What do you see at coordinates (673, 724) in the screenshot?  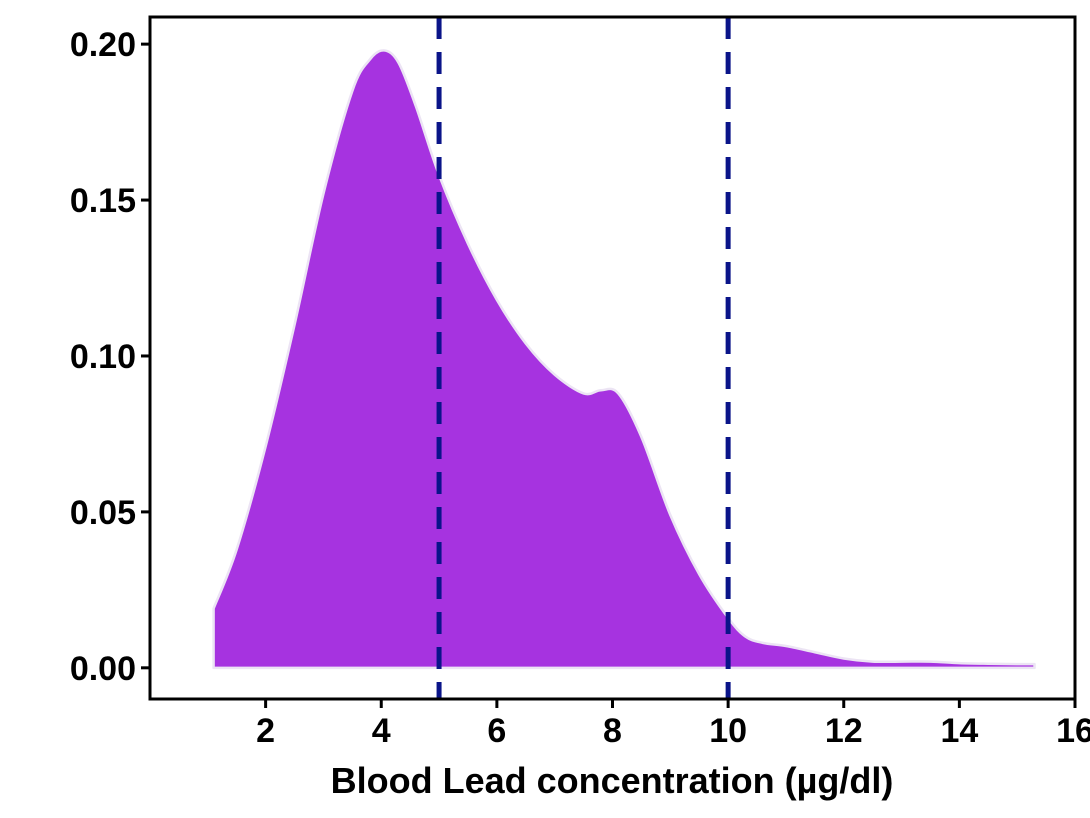 I see `x-axis: 2 4 6 8 10 12 14 16` at bounding box center [673, 724].